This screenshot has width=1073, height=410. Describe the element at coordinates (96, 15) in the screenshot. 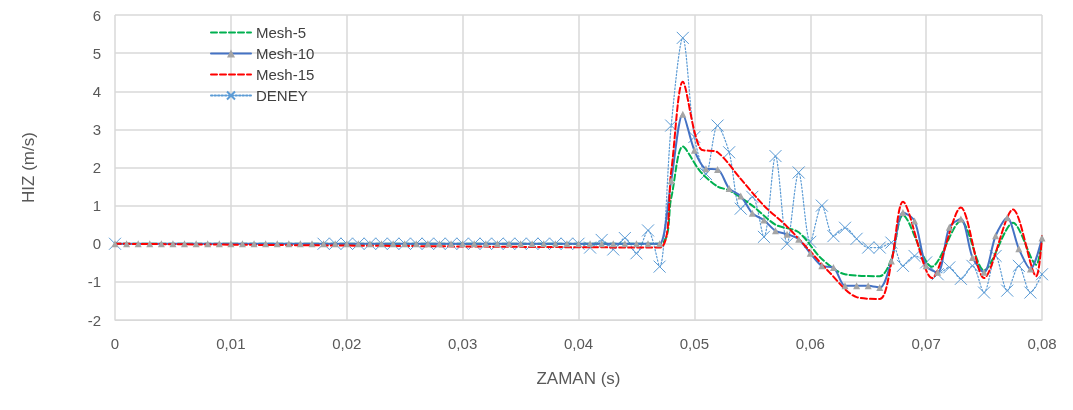

I see `y-tick-label: 6` at that location.